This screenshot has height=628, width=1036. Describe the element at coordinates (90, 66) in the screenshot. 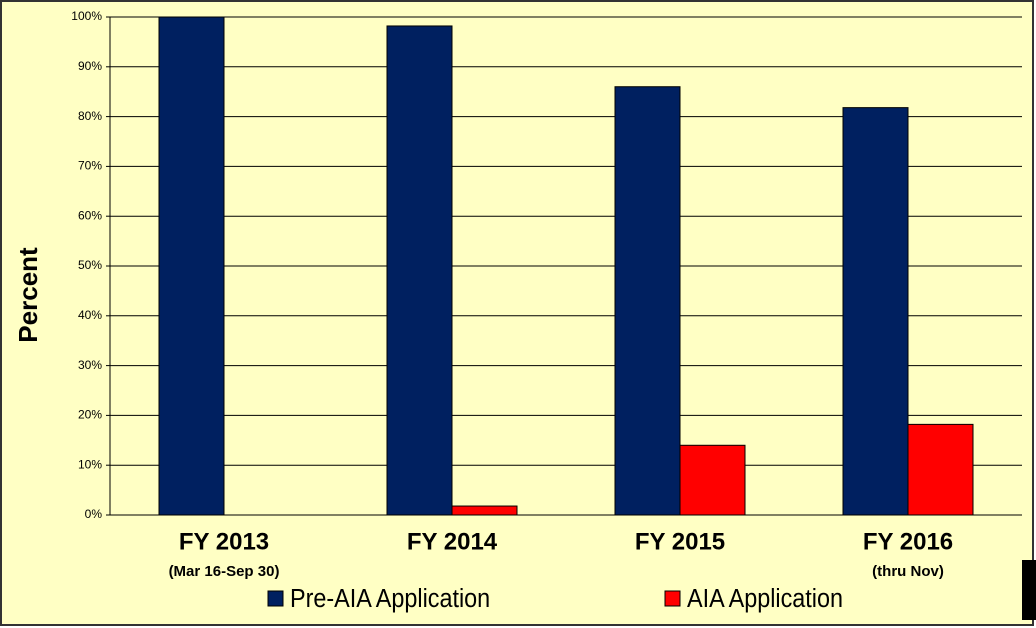

I see `y-tick-label: 90%` at that location.